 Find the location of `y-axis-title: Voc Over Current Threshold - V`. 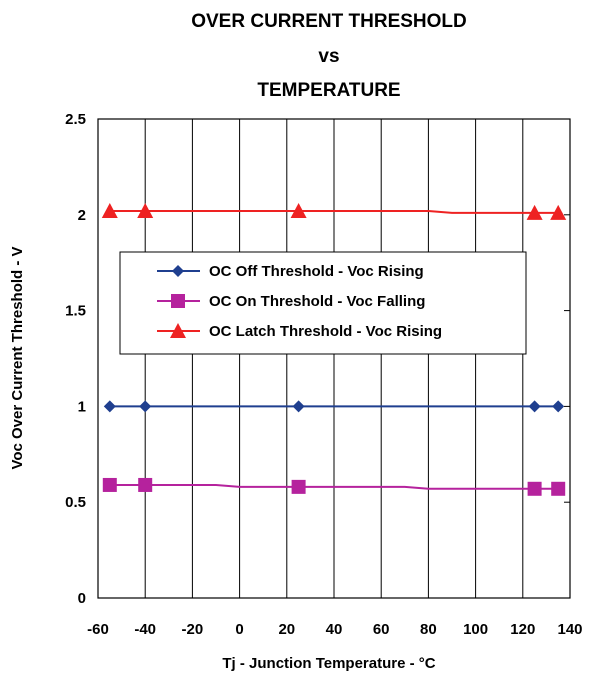

y-axis-title: Voc Over Current Threshold - V is located at coordinates (17, 357).